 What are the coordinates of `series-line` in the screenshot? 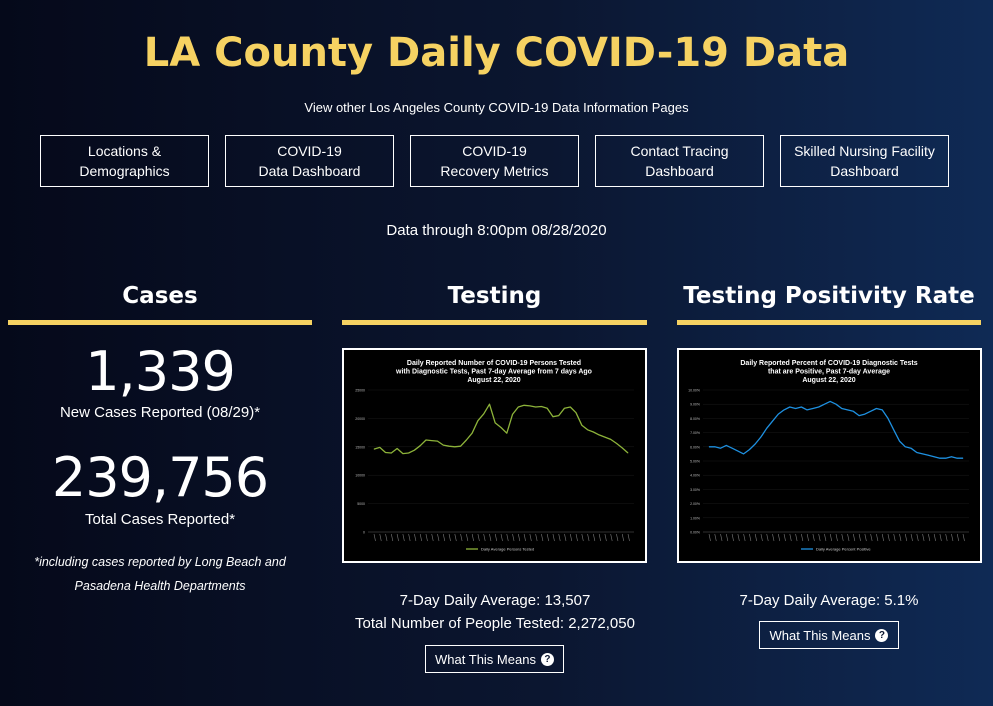 It's located at (501, 429).